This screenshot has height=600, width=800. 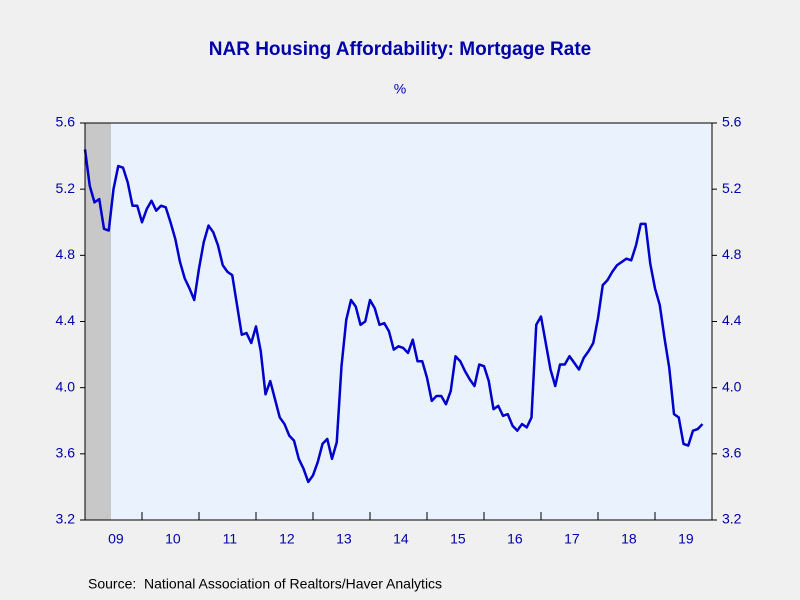 What do you see at coordinates (732, 254) in the screenshot?
I see `y2-tick-label: 4.8` at bounding box center [732, 254].